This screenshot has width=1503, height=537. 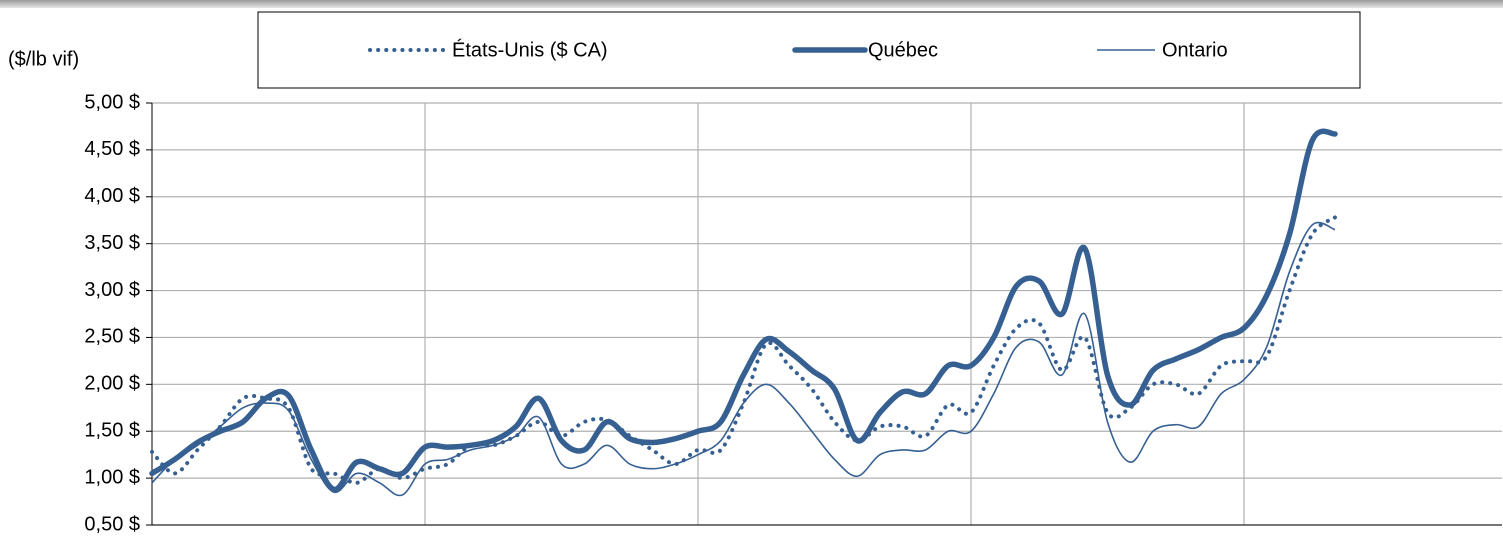 What do you see at coordinates (1195, 50) in the screenshot?
I see `legend-label: Ontario` at bounding box center [1195, 50].